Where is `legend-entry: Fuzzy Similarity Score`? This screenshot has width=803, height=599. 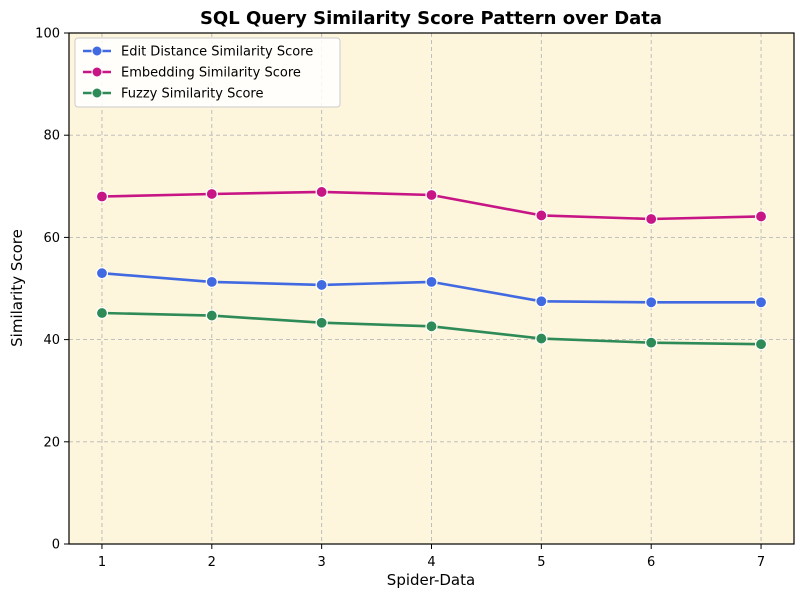
legend-entry: Fuzzy Similarity Score is located at coordinates (173, 94).